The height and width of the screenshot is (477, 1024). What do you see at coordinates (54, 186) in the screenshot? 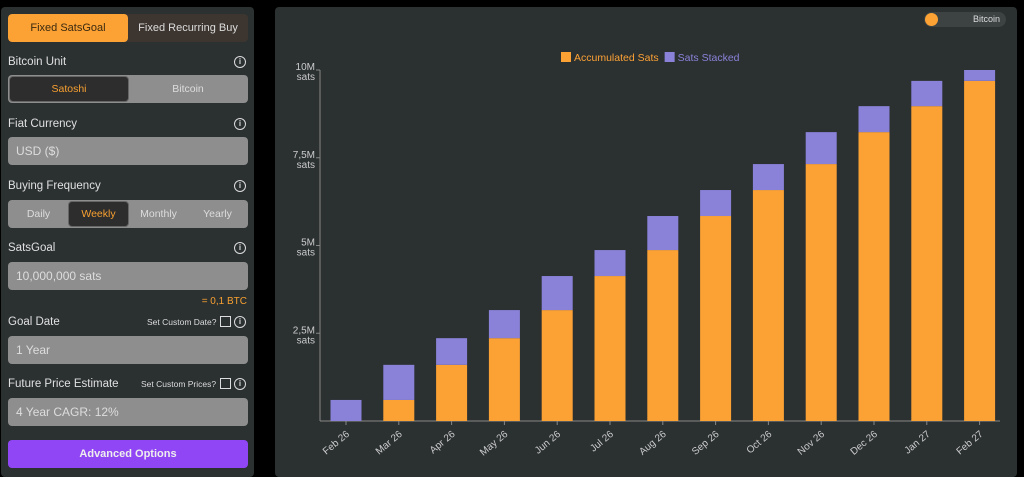
I see `buying-frequency-label: Buying Frequency` at bounding box center [54, 186].